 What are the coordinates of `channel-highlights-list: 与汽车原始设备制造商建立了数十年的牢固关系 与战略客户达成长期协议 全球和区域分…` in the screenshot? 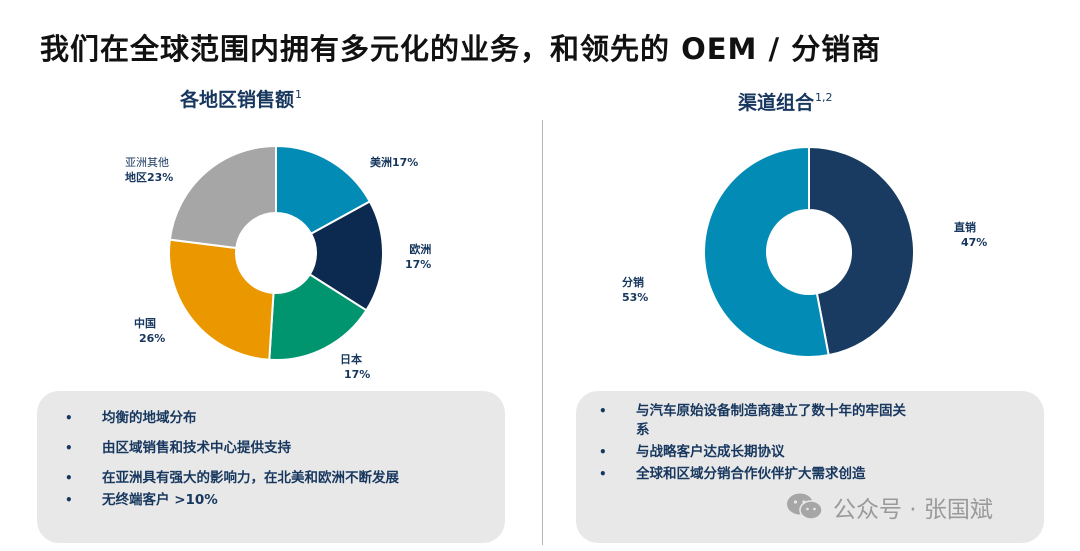 It's located at (789, 444).